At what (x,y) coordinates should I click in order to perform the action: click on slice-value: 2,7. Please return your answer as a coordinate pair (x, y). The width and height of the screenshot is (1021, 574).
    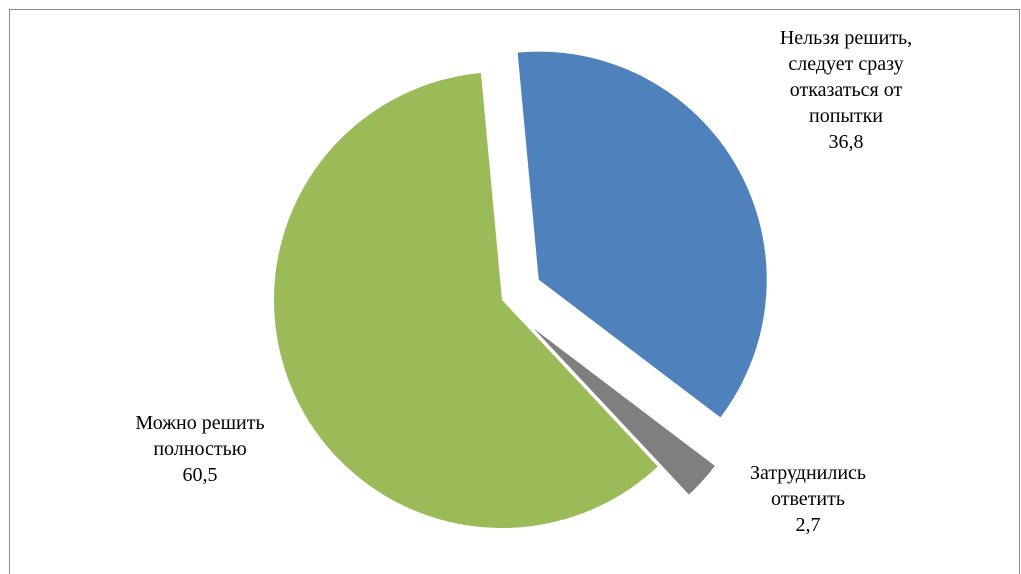
    Looking at the image, I should click on (808, 525).